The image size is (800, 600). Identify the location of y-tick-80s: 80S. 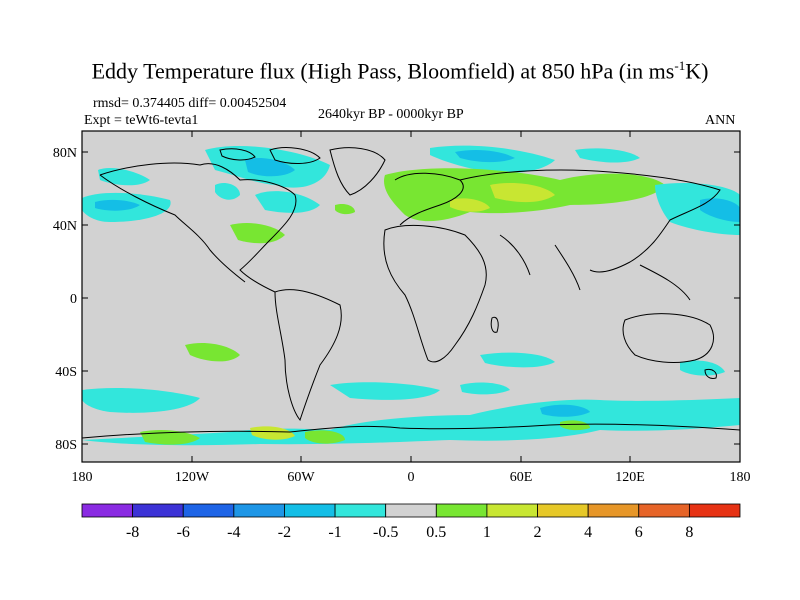
(66, 445).